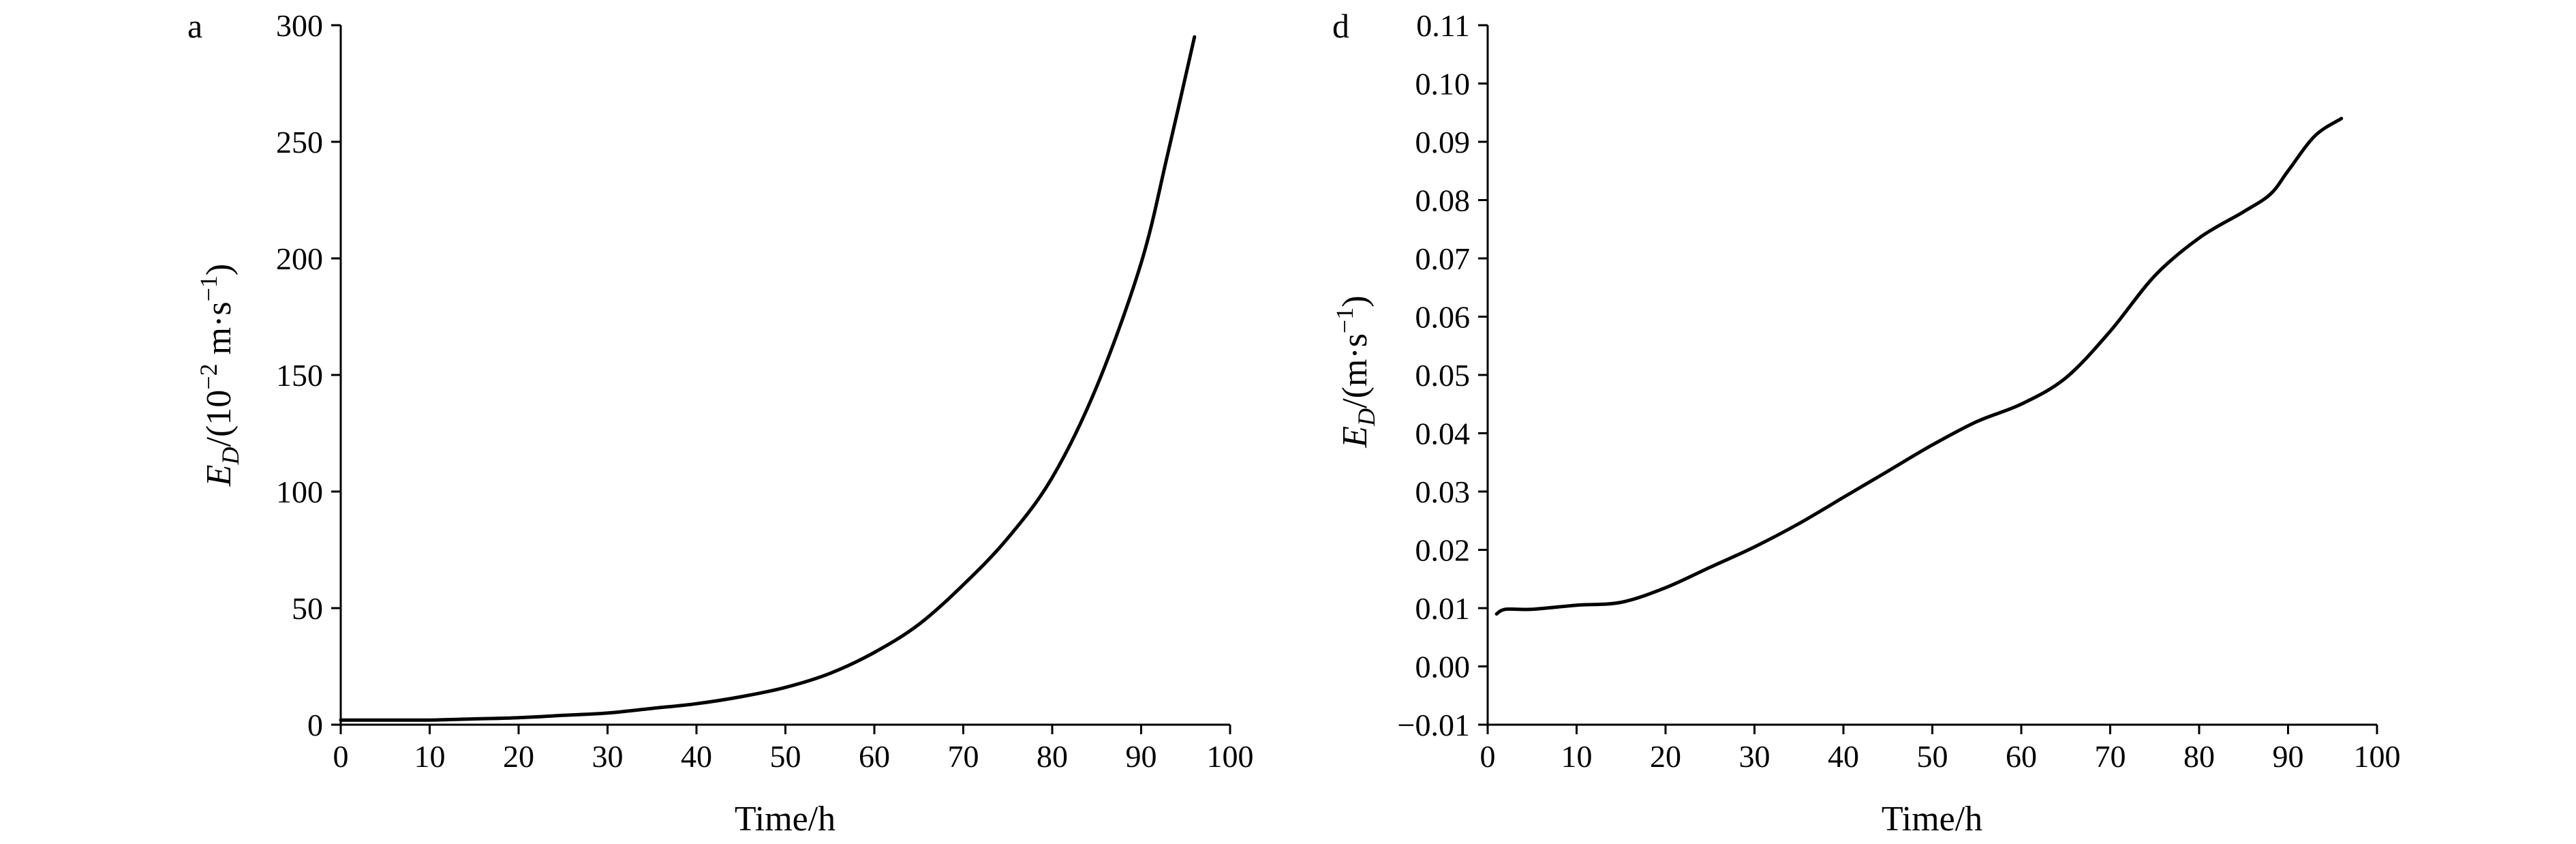 This screenshot has height=844, width=2576. Describe the element at coordinates (2288, 756) in the screenshot. I see `panel-d-x-tick-label: 90` at that location.